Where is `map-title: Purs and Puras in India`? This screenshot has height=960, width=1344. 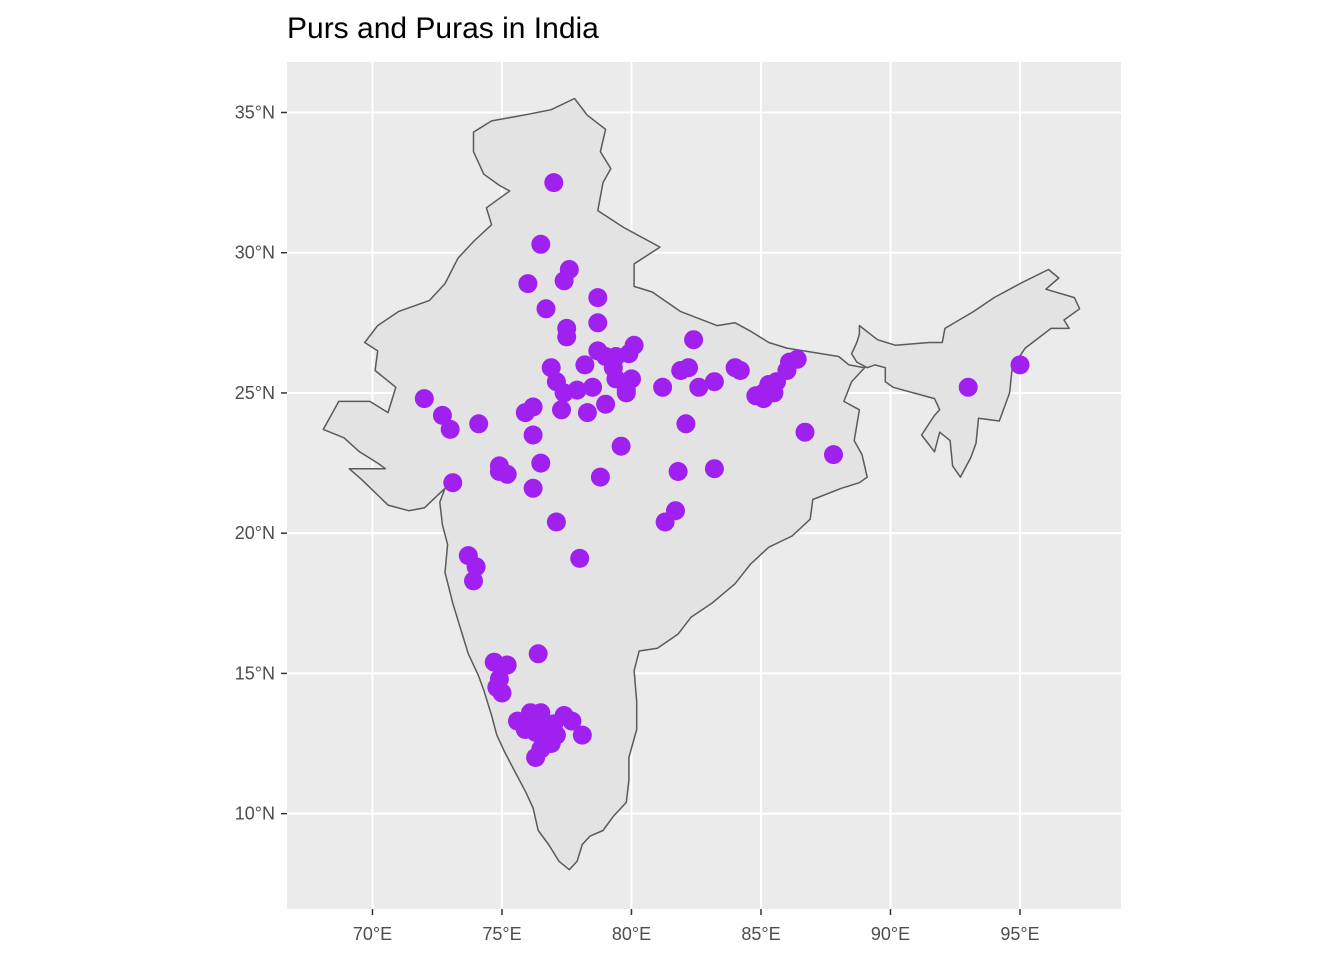 map-title: Purs and Puras in India is located at coordinates (443, 28).